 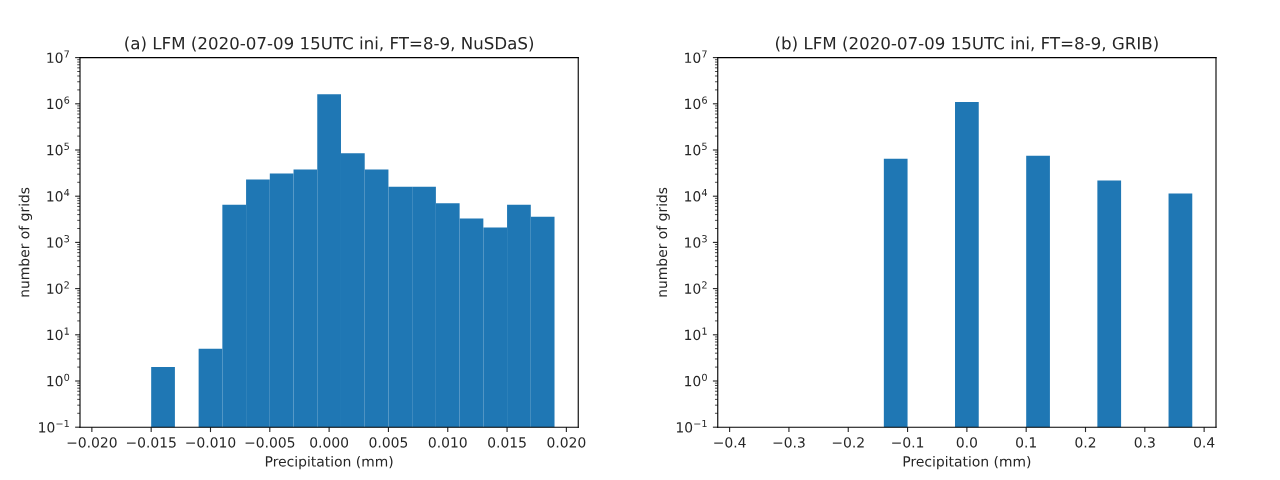 What do you see at coordinates (789, 442) in the screenshot?
I see `x-tick-label: −0.3` at bounding box center [789, 442].